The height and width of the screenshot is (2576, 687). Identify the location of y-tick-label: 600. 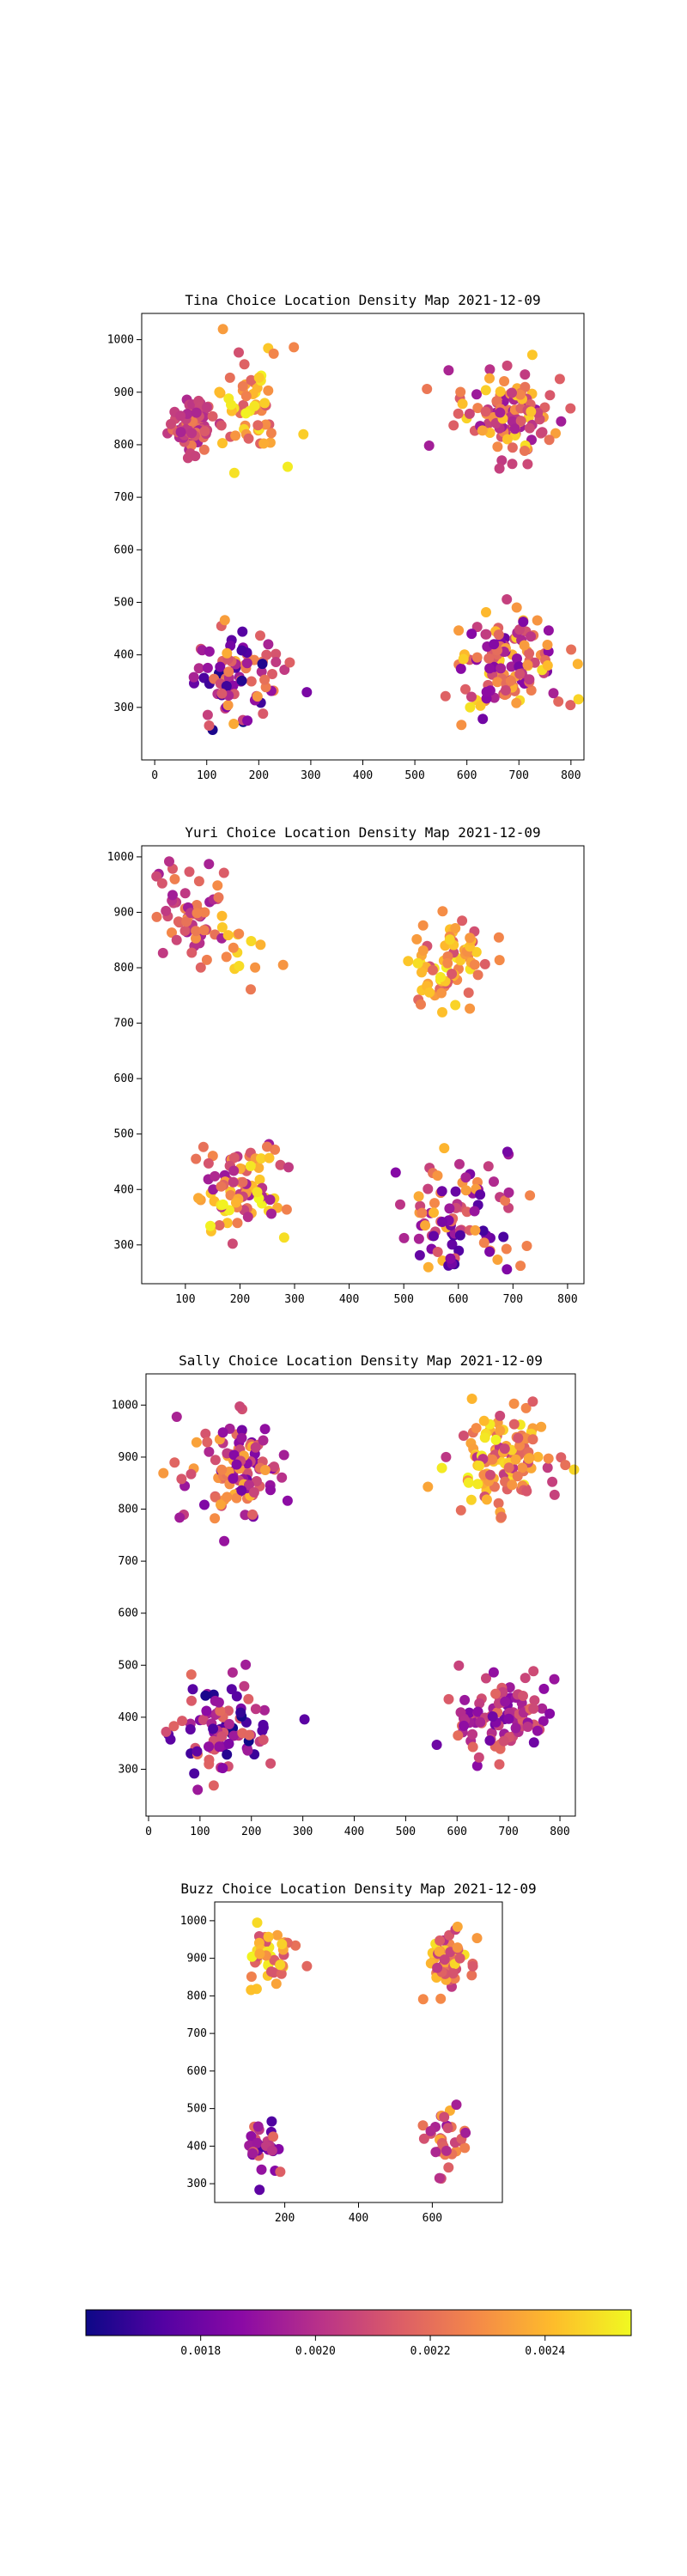
(128, 1613).